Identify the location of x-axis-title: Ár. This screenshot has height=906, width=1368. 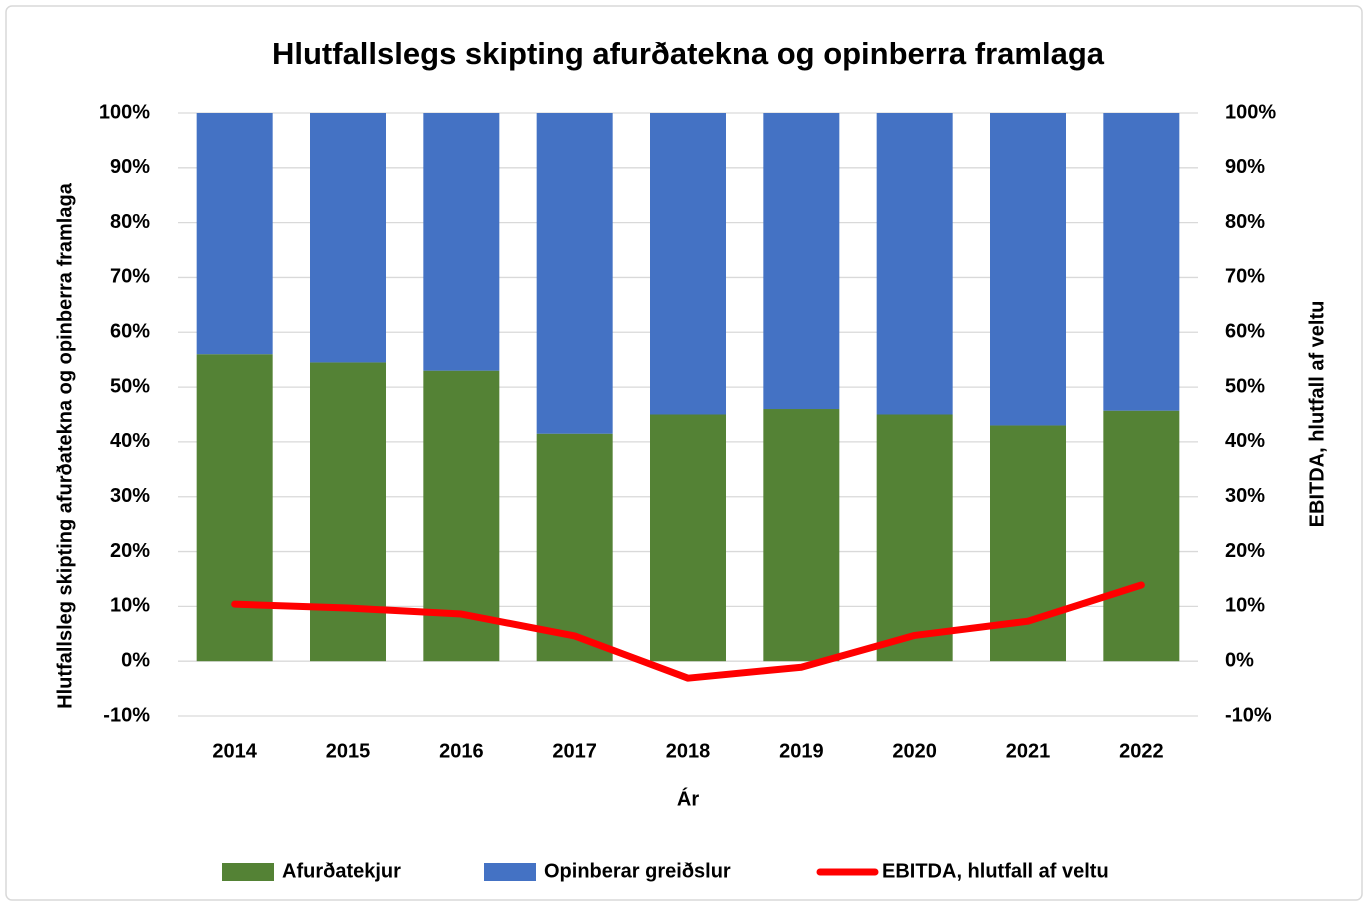
(688, 798).